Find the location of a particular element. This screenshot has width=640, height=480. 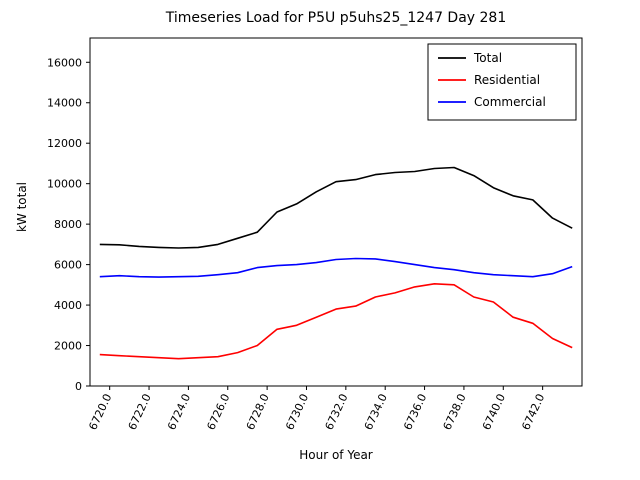

x-tick-label: 6730.0 is located at coordinates (297, 412).